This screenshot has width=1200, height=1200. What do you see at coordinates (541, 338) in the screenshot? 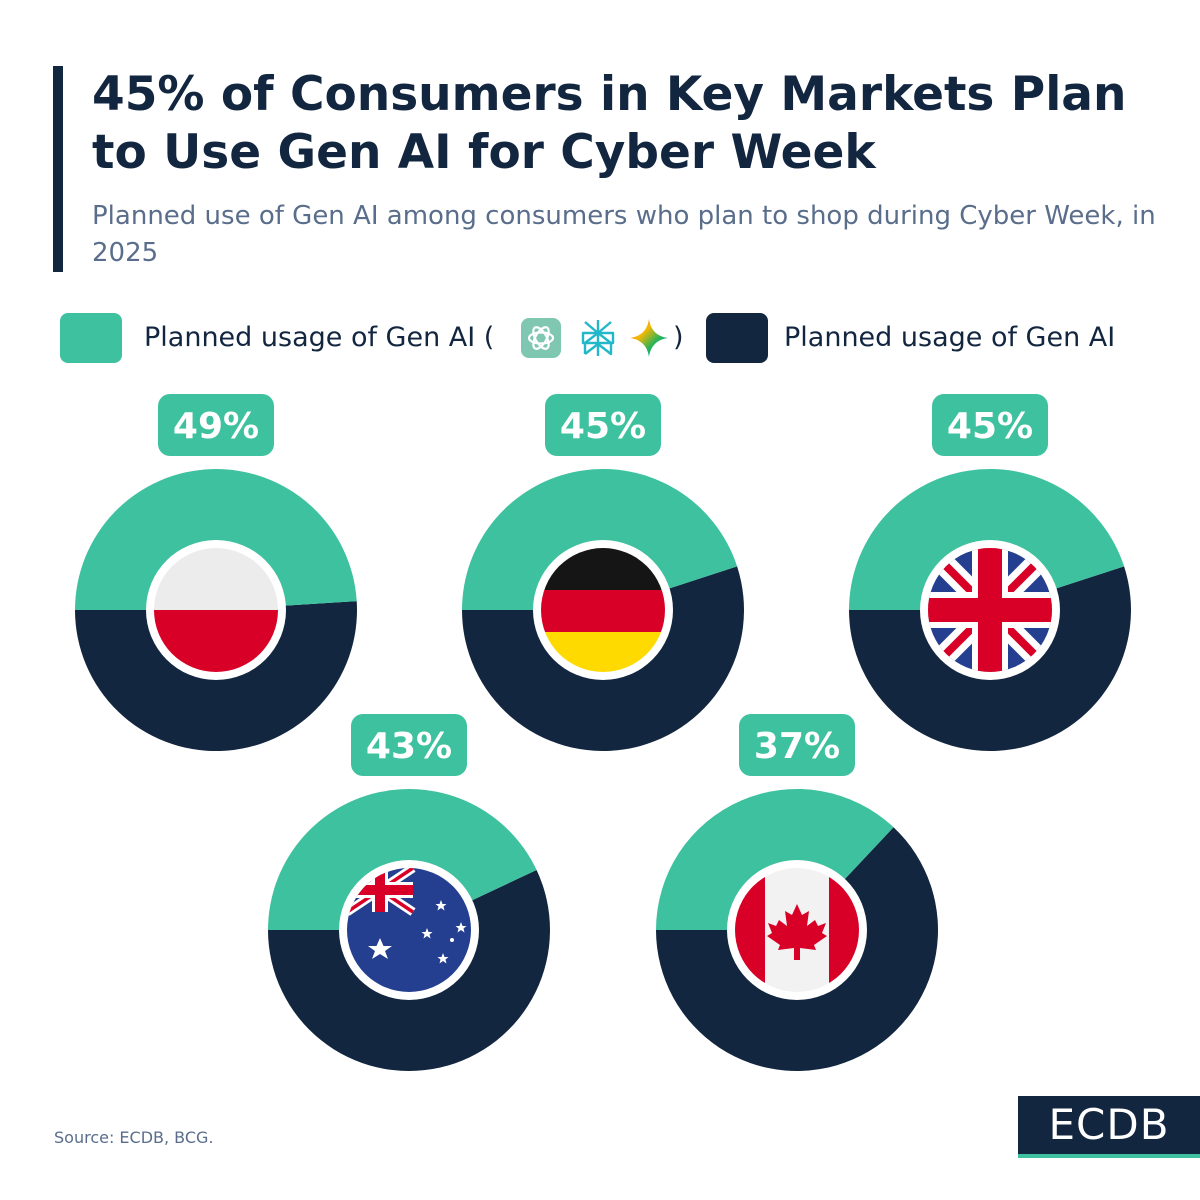
I see `chatgpt-icon` at bounding box center [541, 338].